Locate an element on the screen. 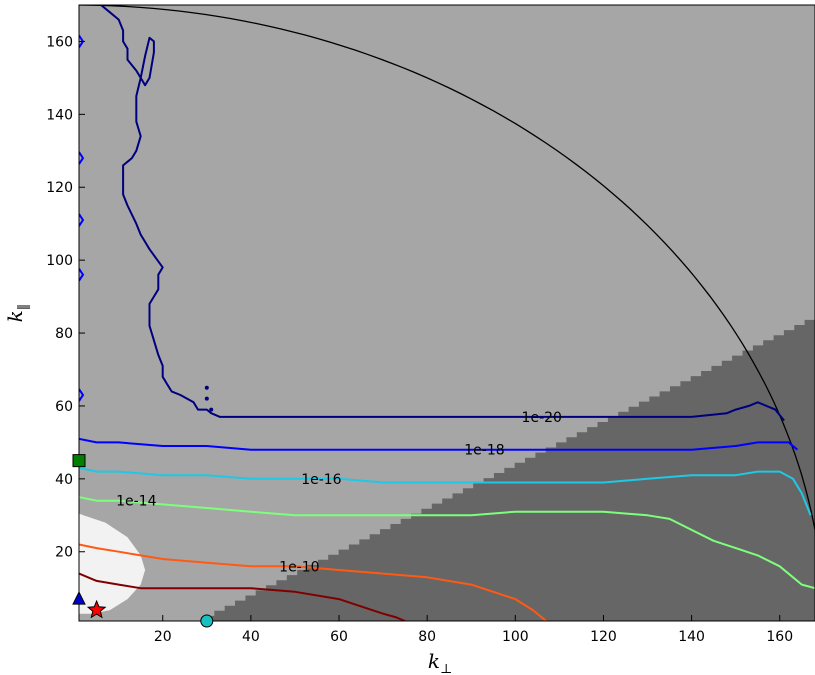  y-tick-label: 40 is located at coordinates (64, 480).